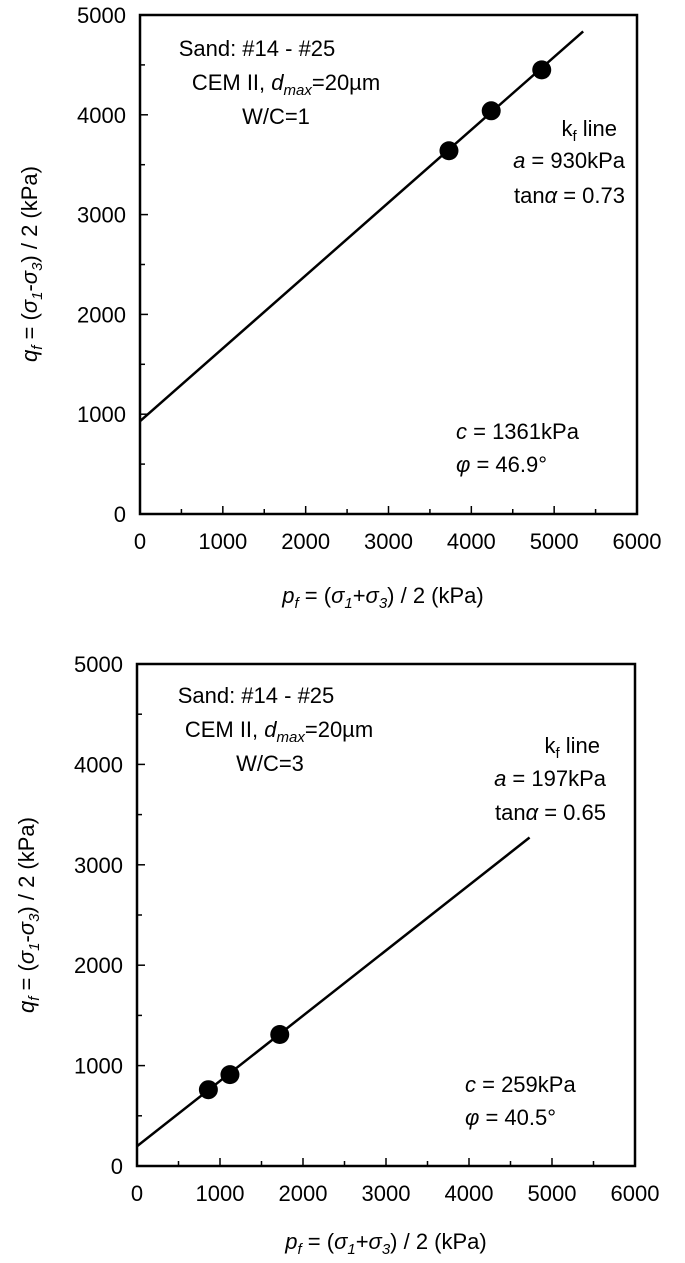 Image resolution: width=685 pixels, height=1263 pixels. I want to click on kf-tan-value: tanα = 0.73, so click(569, 195).